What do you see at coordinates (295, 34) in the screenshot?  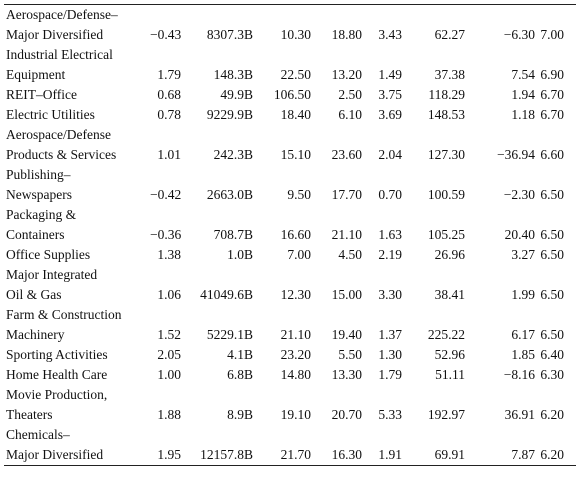 I see `table-cell: 10.30` at bounding box center [295, 34].